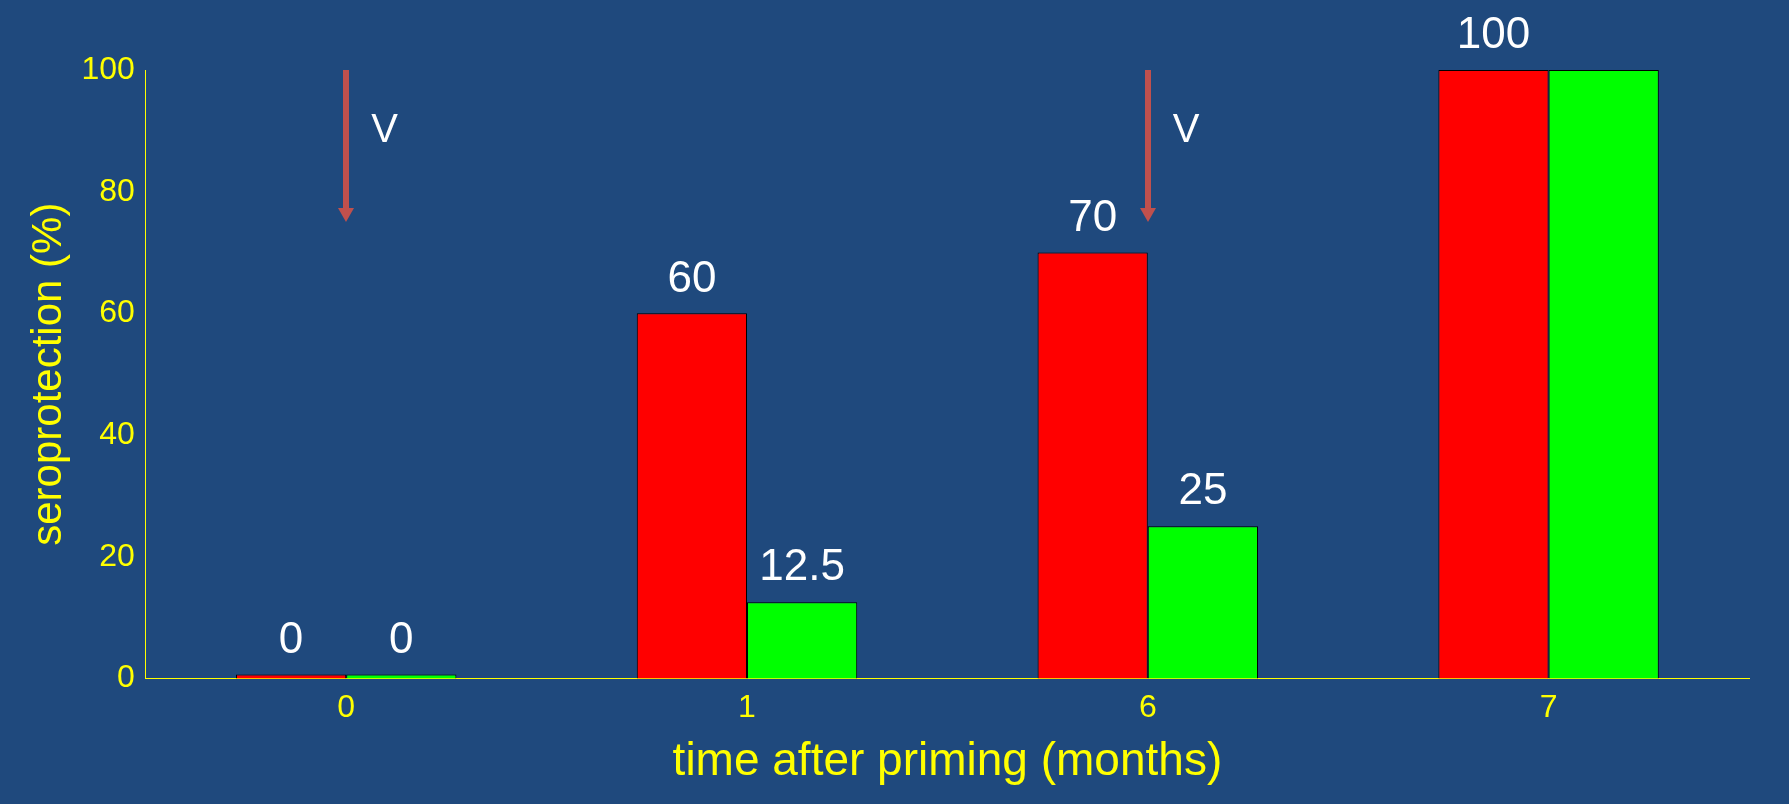 The width and height of the screenshot is (1789, 804). I want to click on data-label: 60, so click(692, 276).